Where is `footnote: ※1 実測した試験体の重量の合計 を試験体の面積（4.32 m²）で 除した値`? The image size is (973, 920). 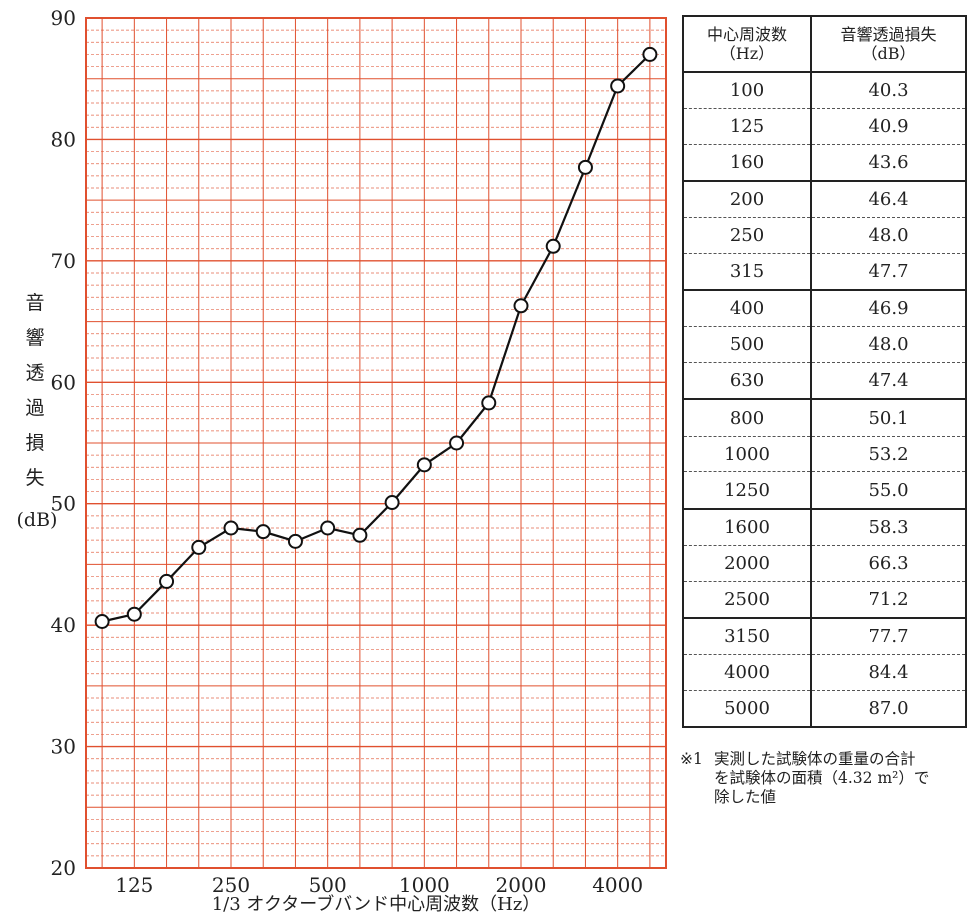
footnote: ※1 実測した試験体の重量の合計 を試験体の面積（4.32 m²）で 除した値 is located at coordinates (825, 778).